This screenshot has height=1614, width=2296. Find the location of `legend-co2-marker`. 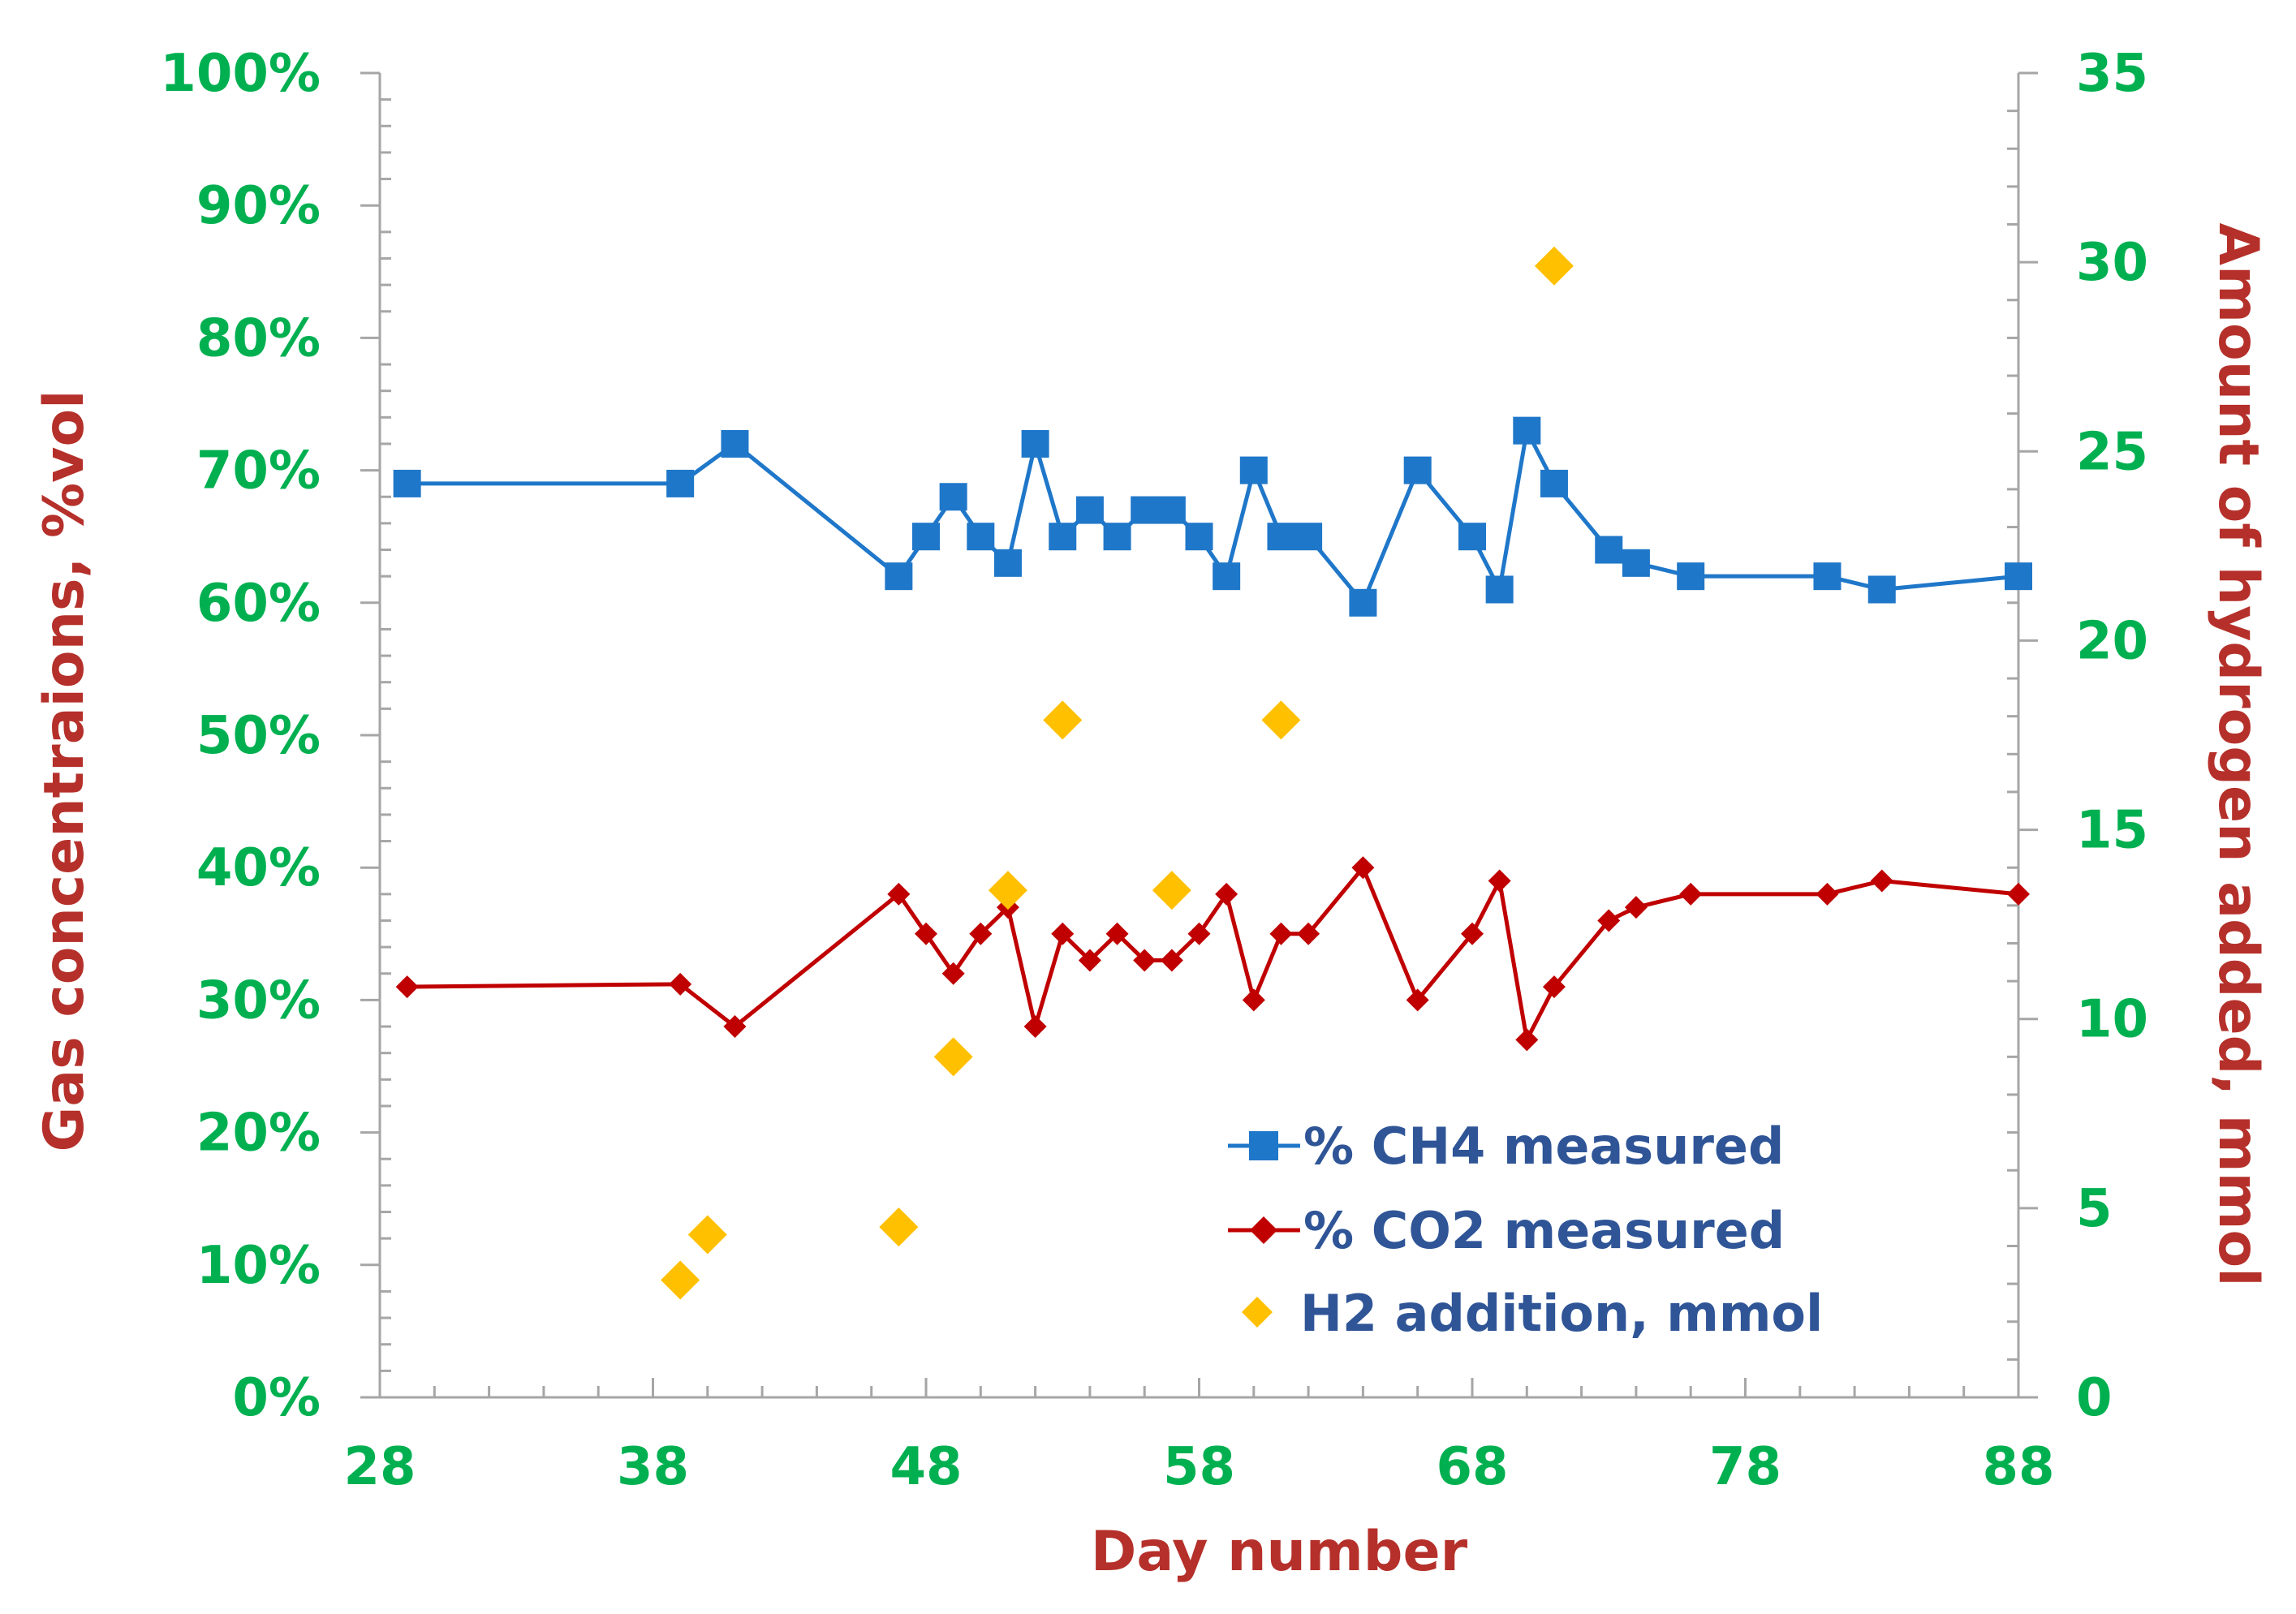

legend-co2-marker is located at coordinates (1263, 1230).